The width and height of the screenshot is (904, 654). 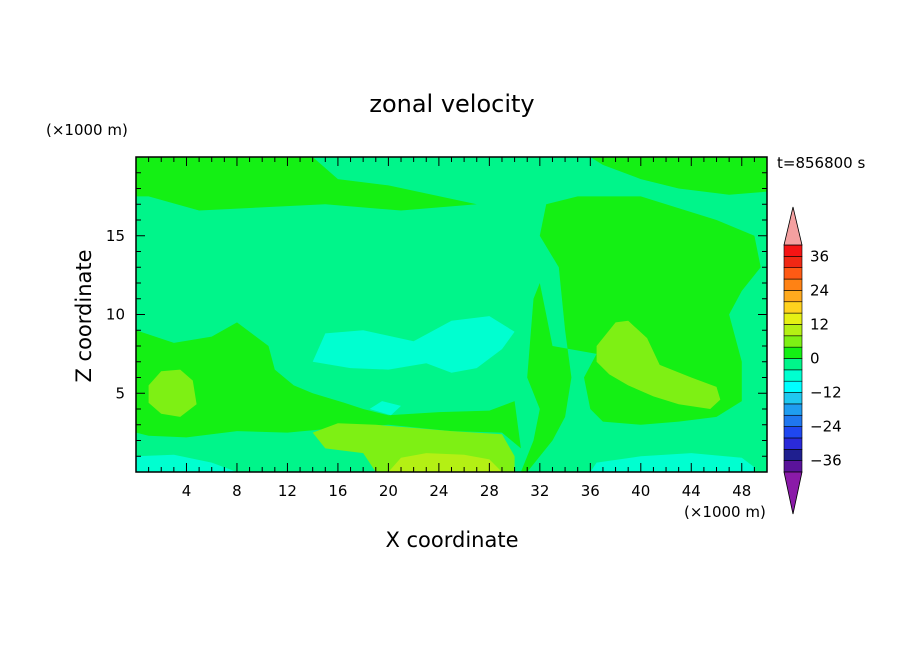 What do you see at coordinates (725, 512) in the screenshot?
I see `x-units-label: (×1000 m)` at bounding box center [725, 512].